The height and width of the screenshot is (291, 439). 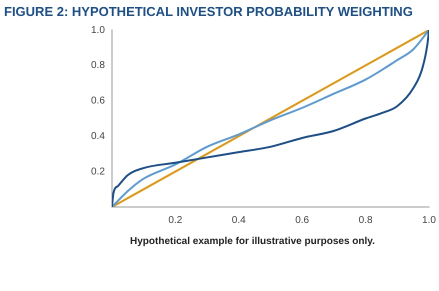 I want to click on x-tick-label: 0.8, so click(x=365, y=220).